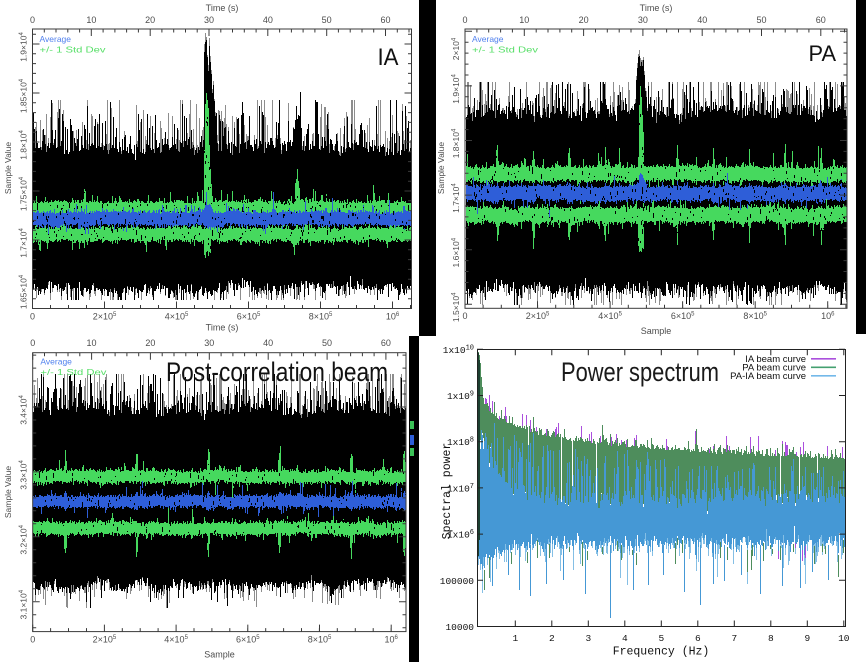 This screenshot has width=866, height=662. What do you see at coordinates (24, 410) in the screenshot?
I see `svg-text: 3.4×104` at bounding box center [24, 410].